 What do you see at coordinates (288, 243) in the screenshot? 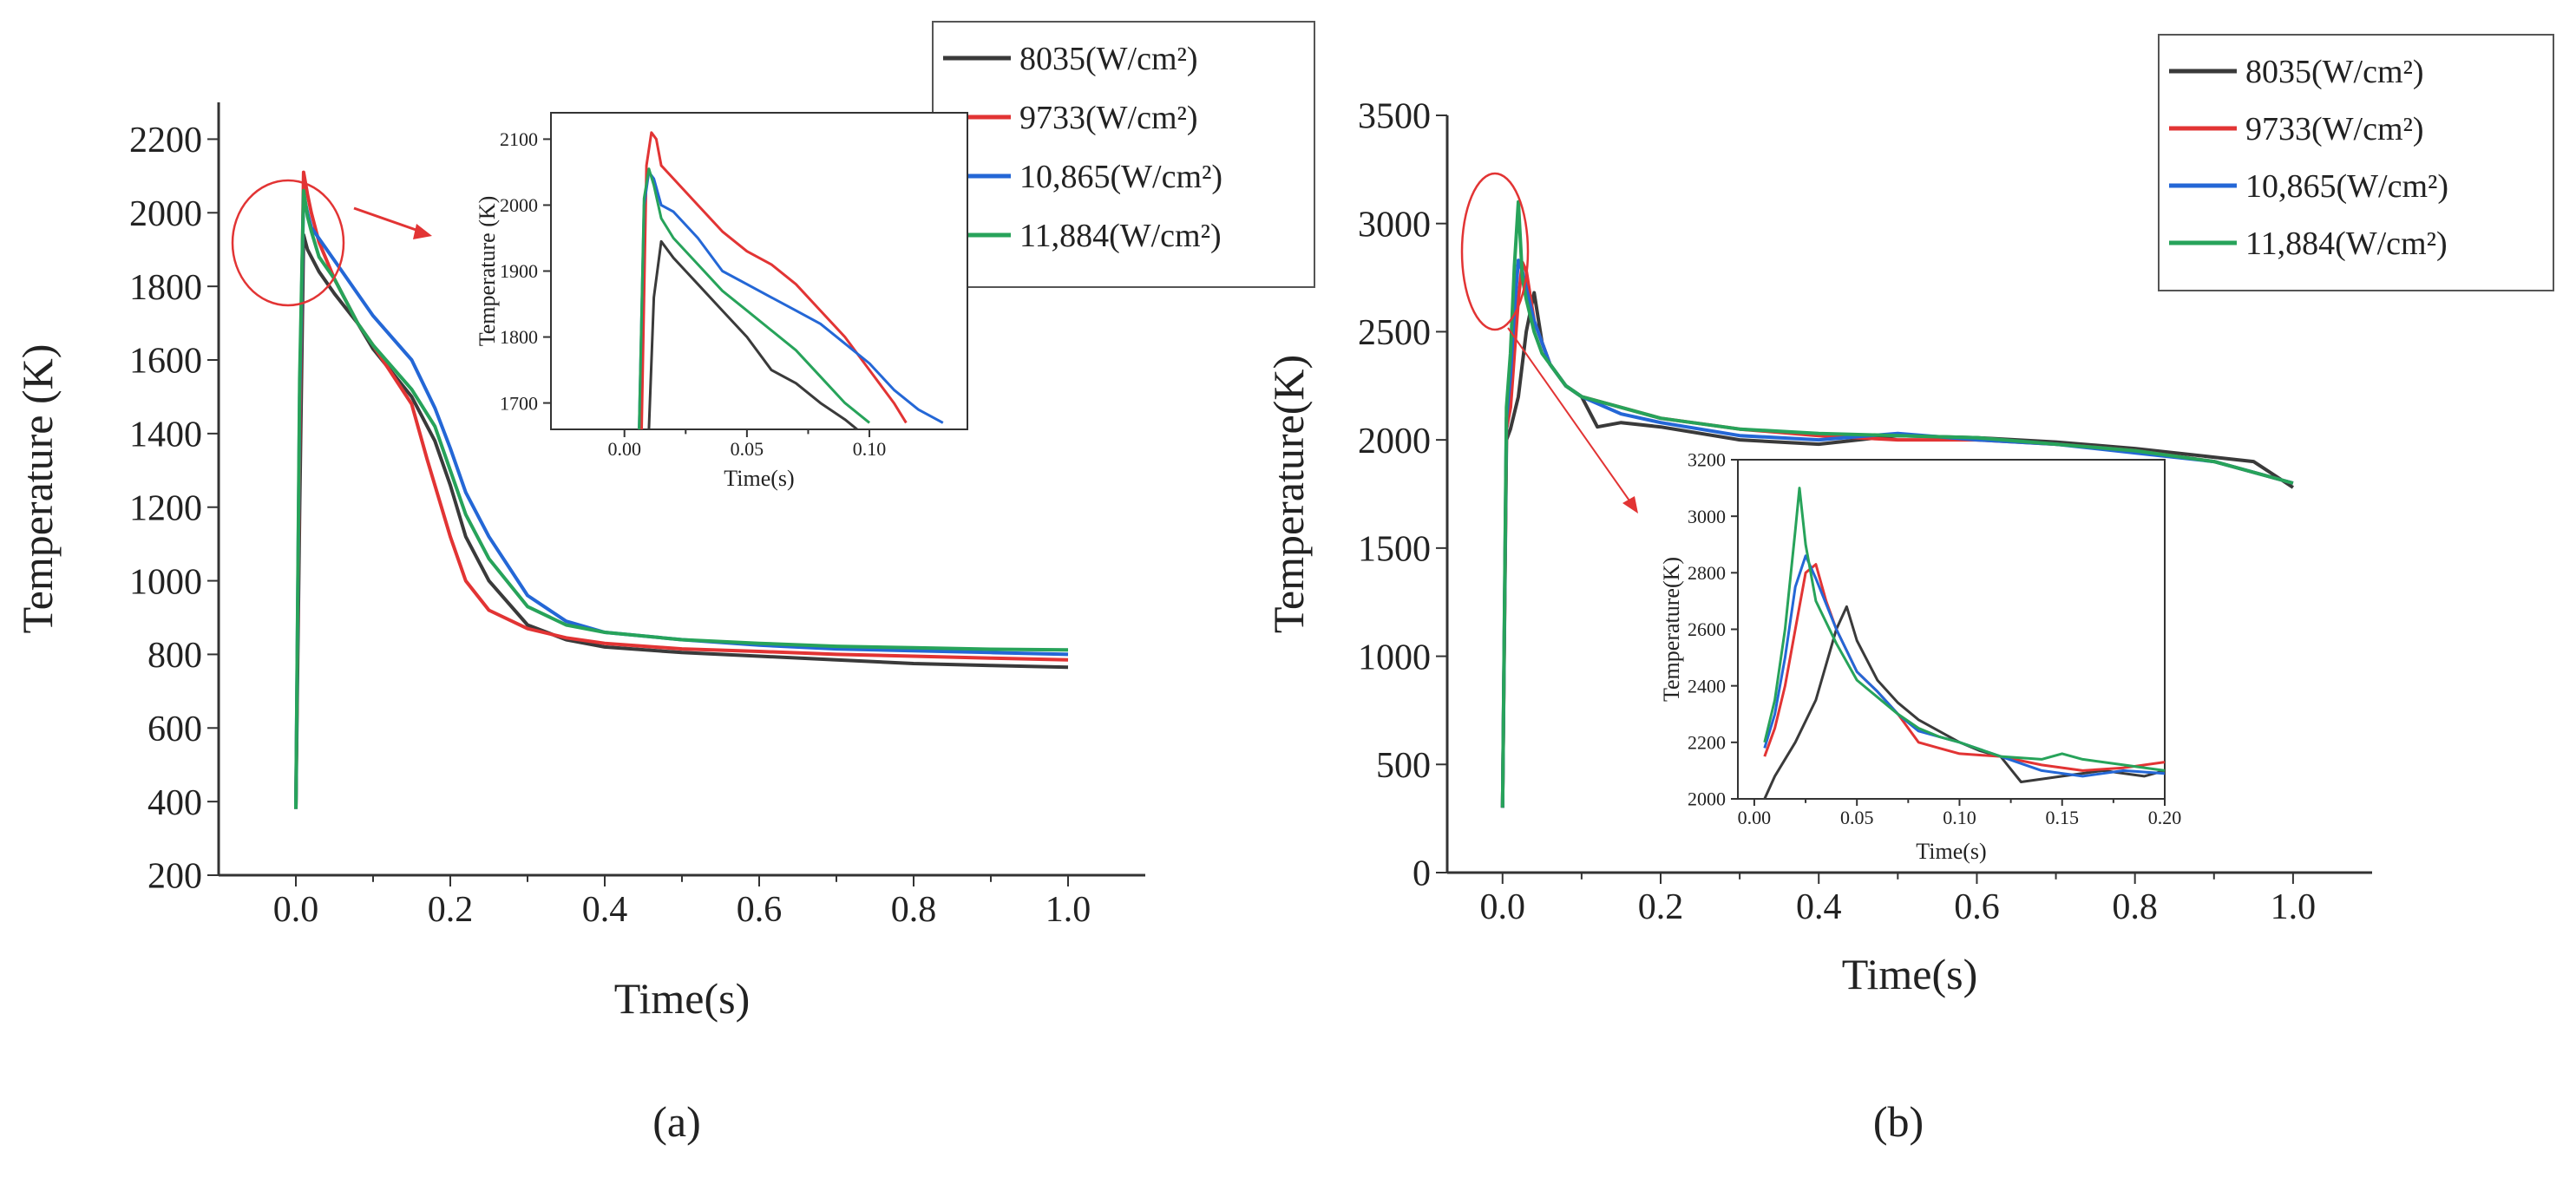
I see `peak-highlight-ellipse-a` at bounding box center [288, 243].